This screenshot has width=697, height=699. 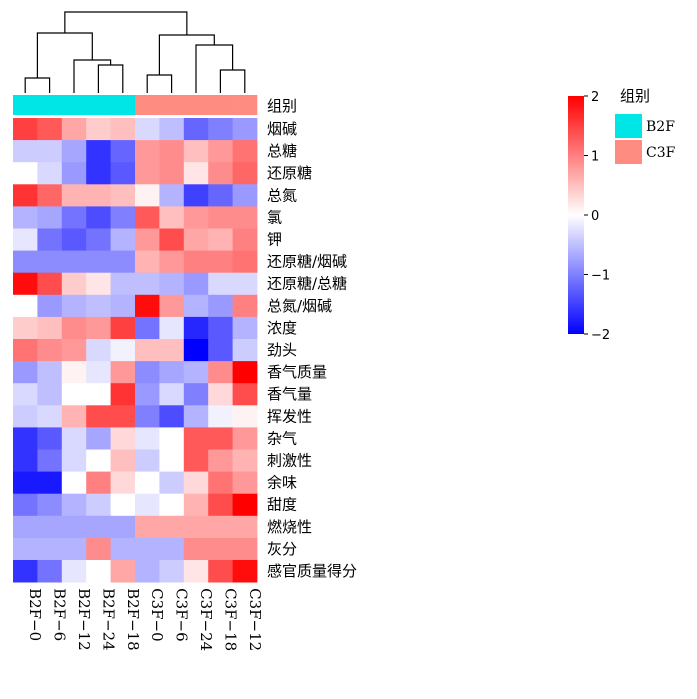 What do you see at coordinates (628, 152) in the screenshot?
I see `group-legend-swatch` at bounding box center [628, 152].